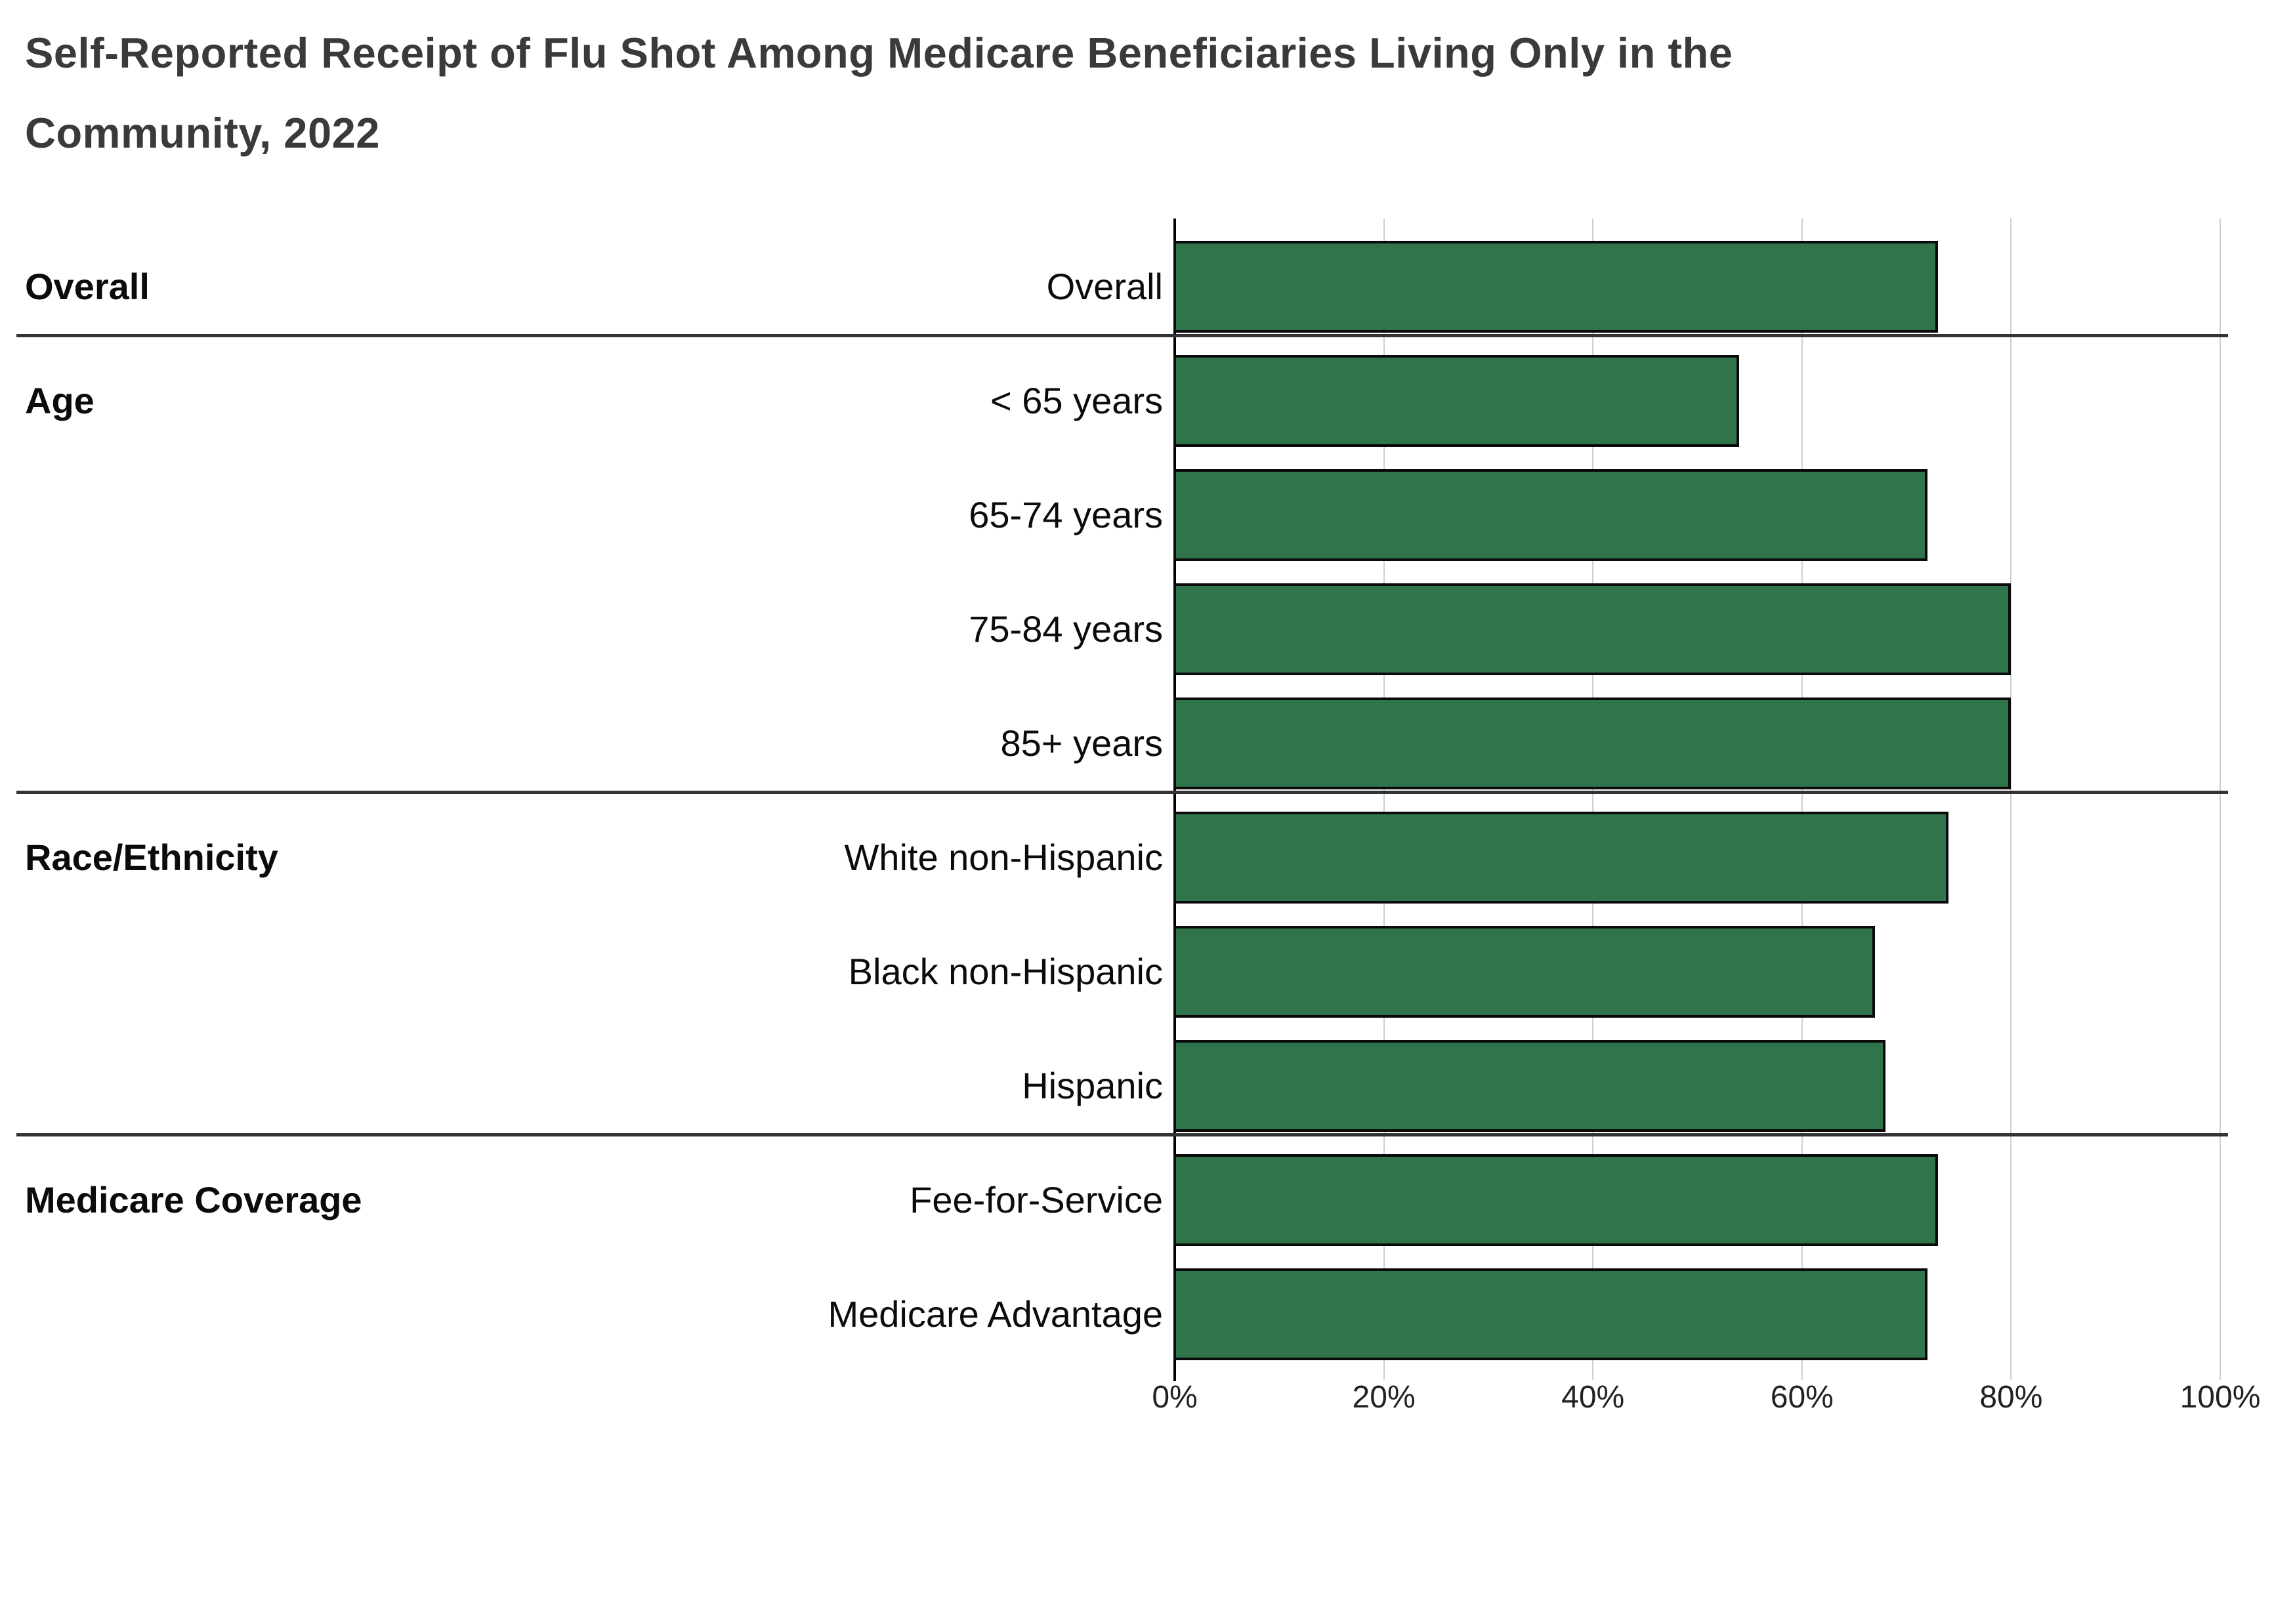 The width and height of the screenshot is (2274, 1624). I want to click on group-label: Race/Ethnicity, so click(151, 858).